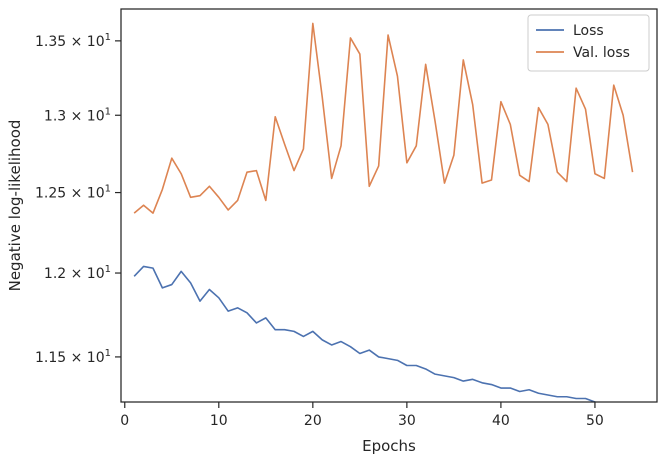 This screenshot has width=667, height=463. I want to click on y-tick-label: 1.25 × 10¹, so click(73, 193).